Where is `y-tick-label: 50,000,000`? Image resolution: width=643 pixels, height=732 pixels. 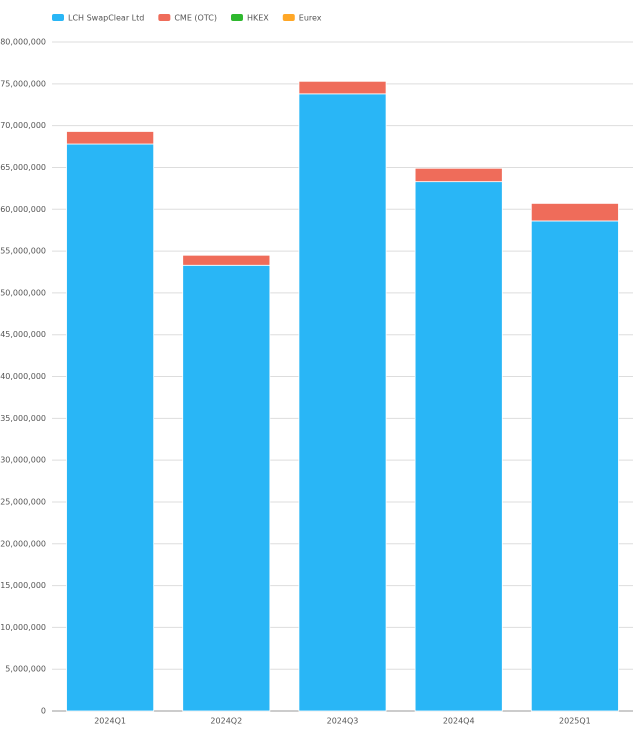
y-tick-label: 50,000,000 is located at coordinates (23, 292).